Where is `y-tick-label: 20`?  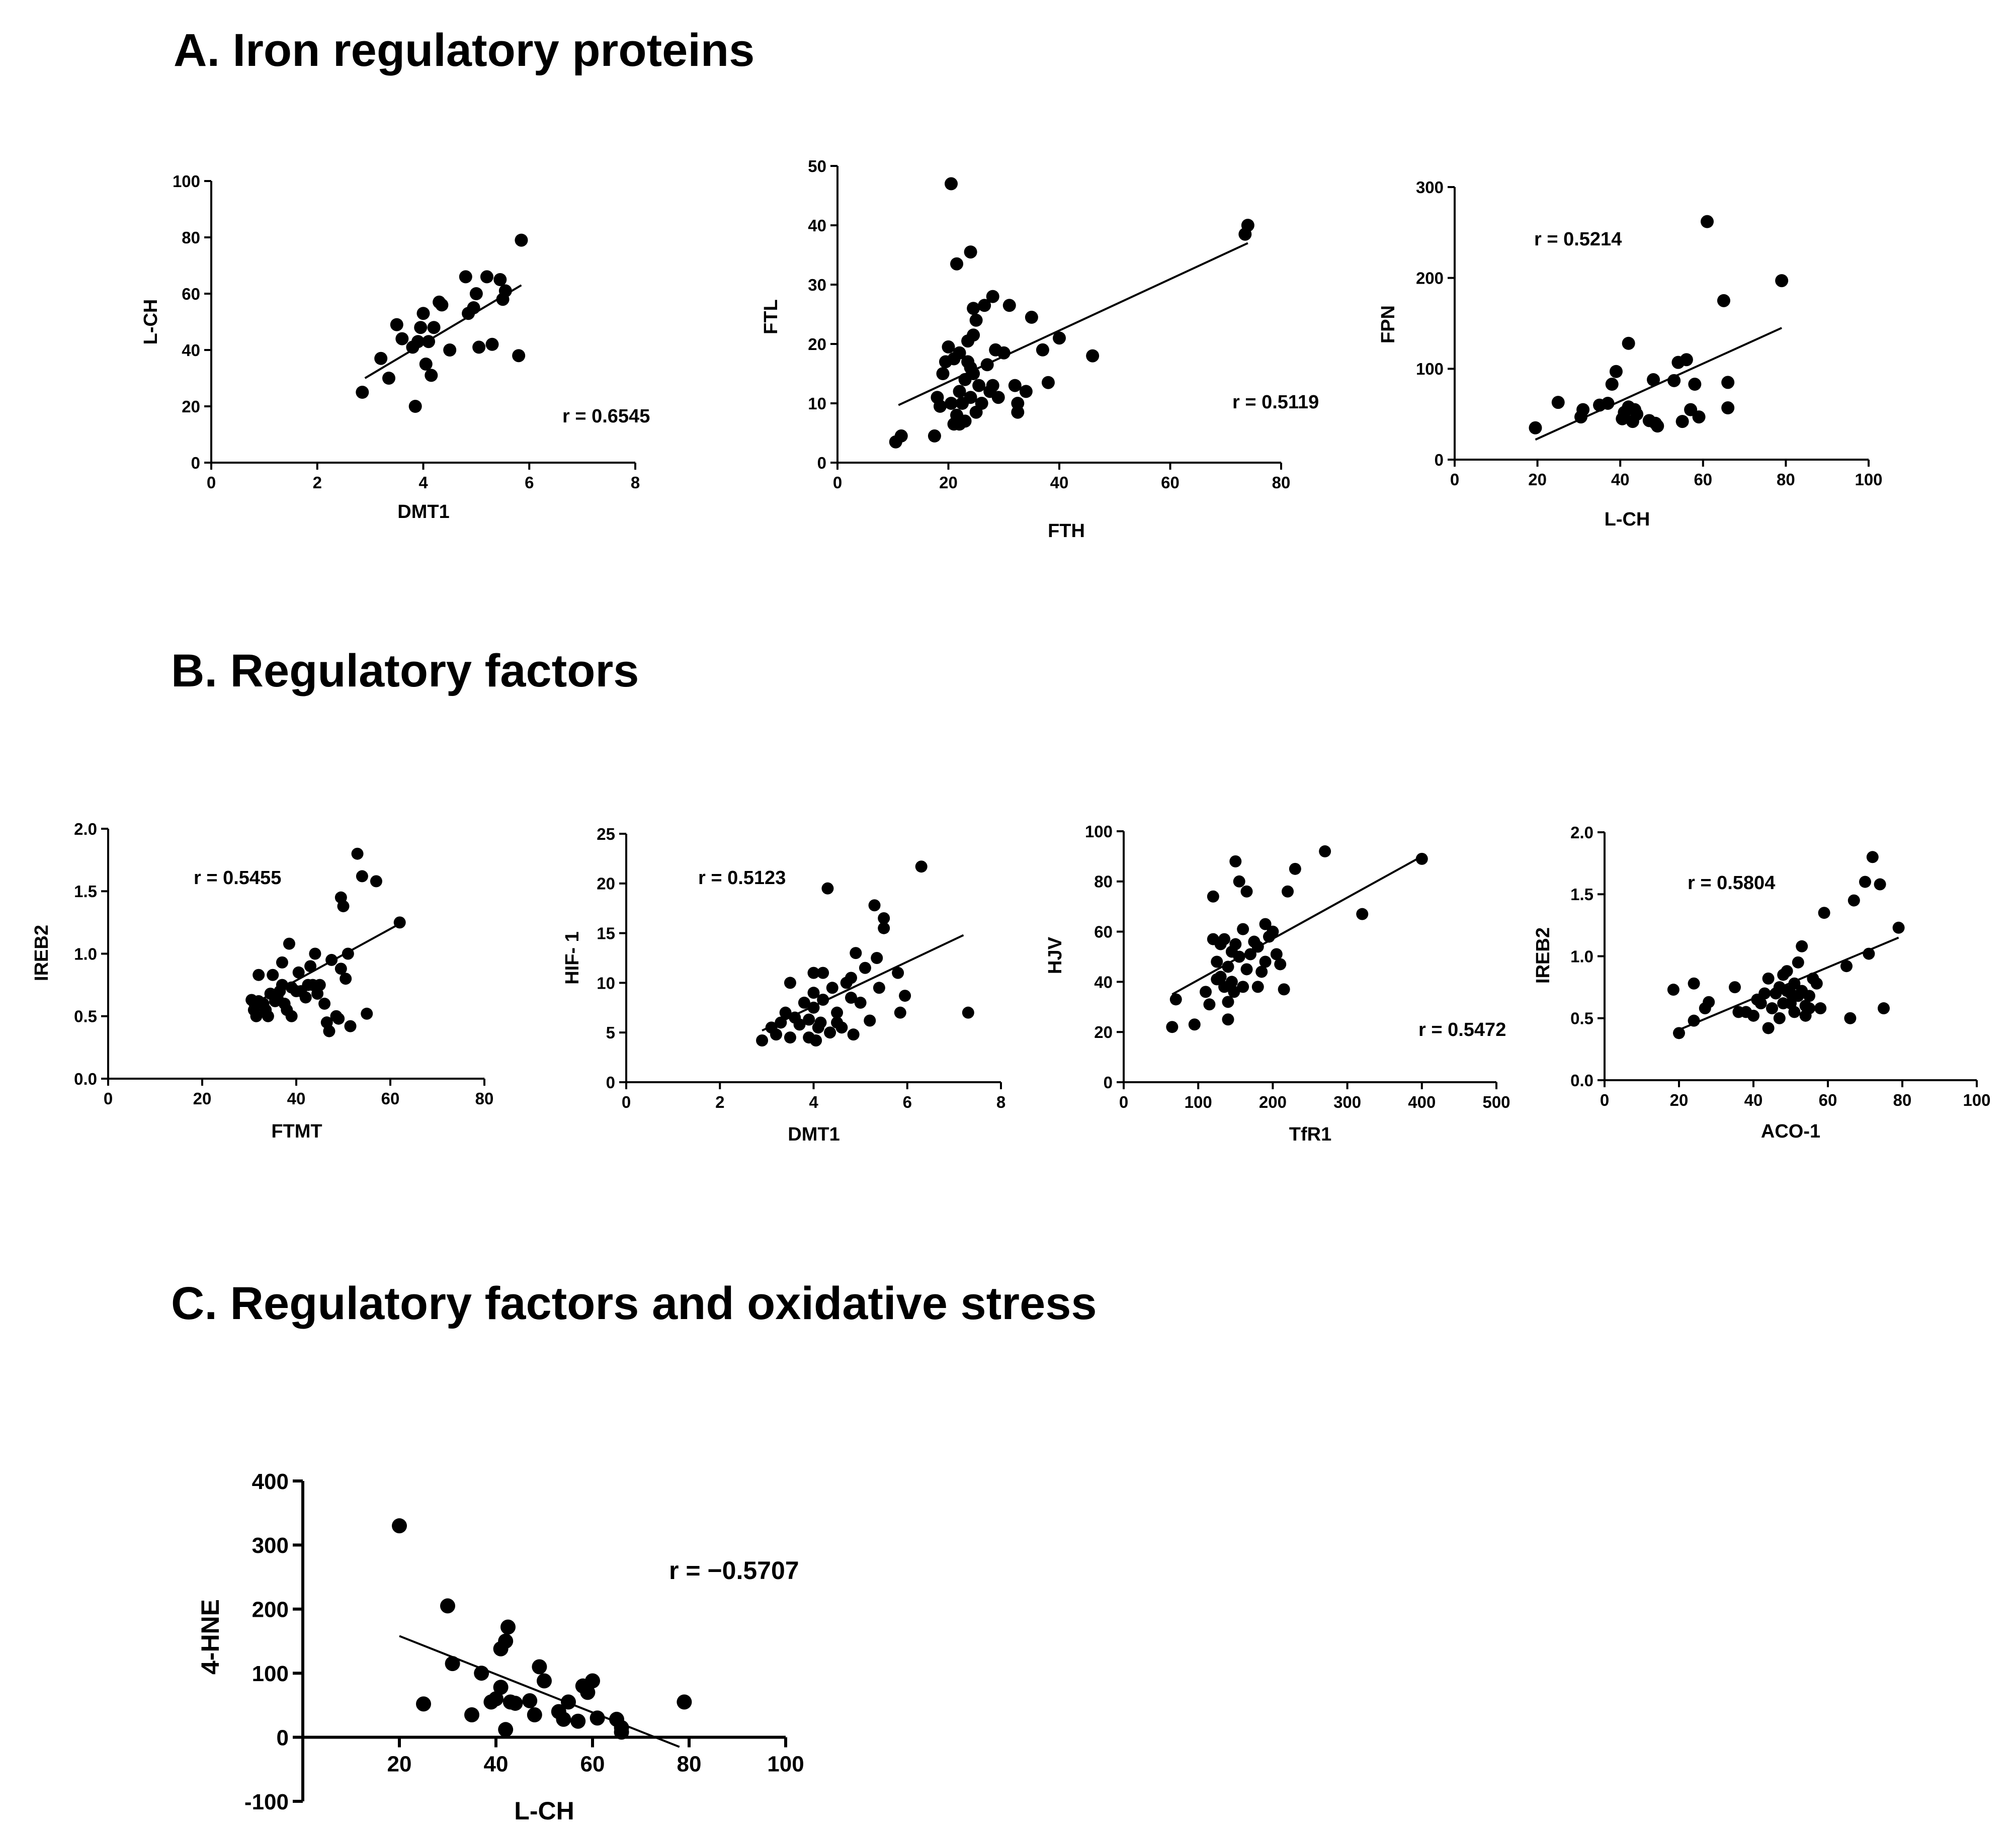
y-tick-label: 20 is located at coordinates (1103, 1032).